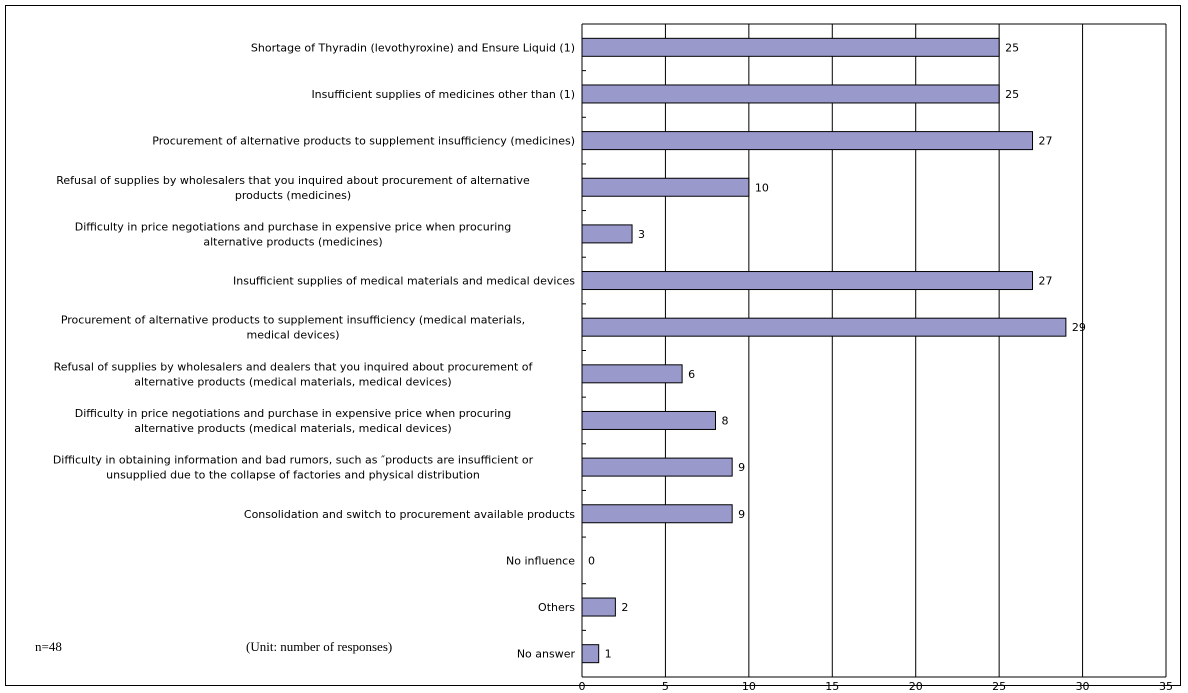 This screenshot has width=1188, height=693. Describe the element at coordinates (665, 686) in the screenshot. I see `x-tick-label: 5` at that location.